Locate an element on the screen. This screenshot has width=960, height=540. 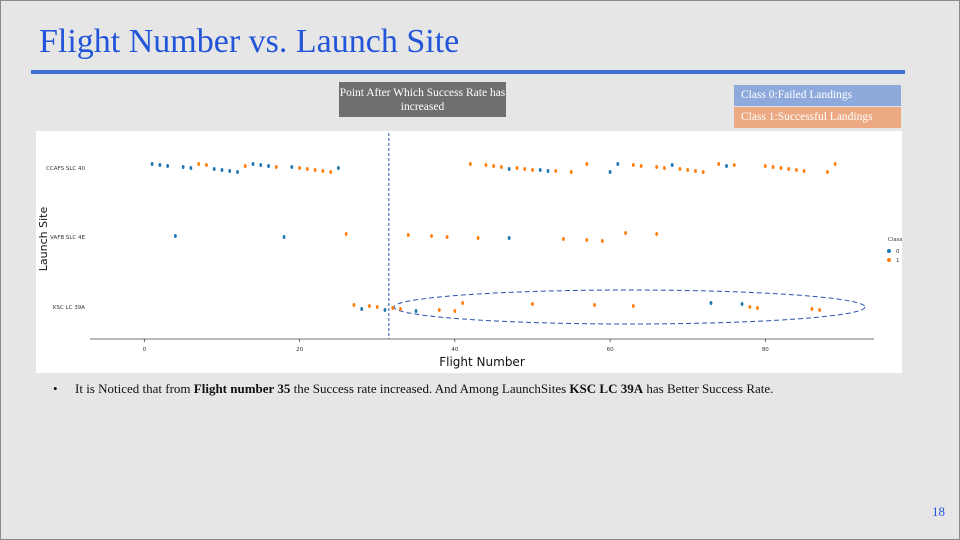
y-tick-label: CCAFS SLC 40 is located at coordinates (65, 169).